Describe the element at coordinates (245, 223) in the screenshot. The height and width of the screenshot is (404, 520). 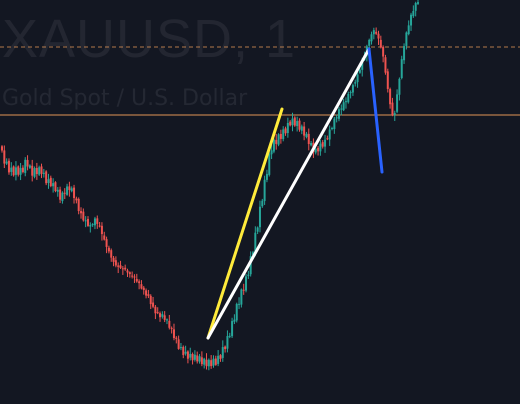
I see `yellow-trendline` at that location.